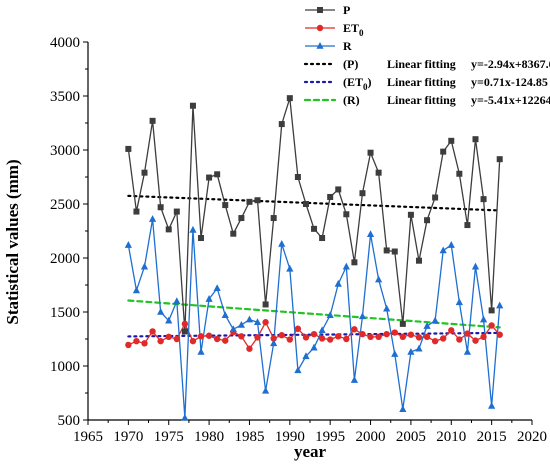  I want to click on x-tick-label: 1995, so click(330, 437).